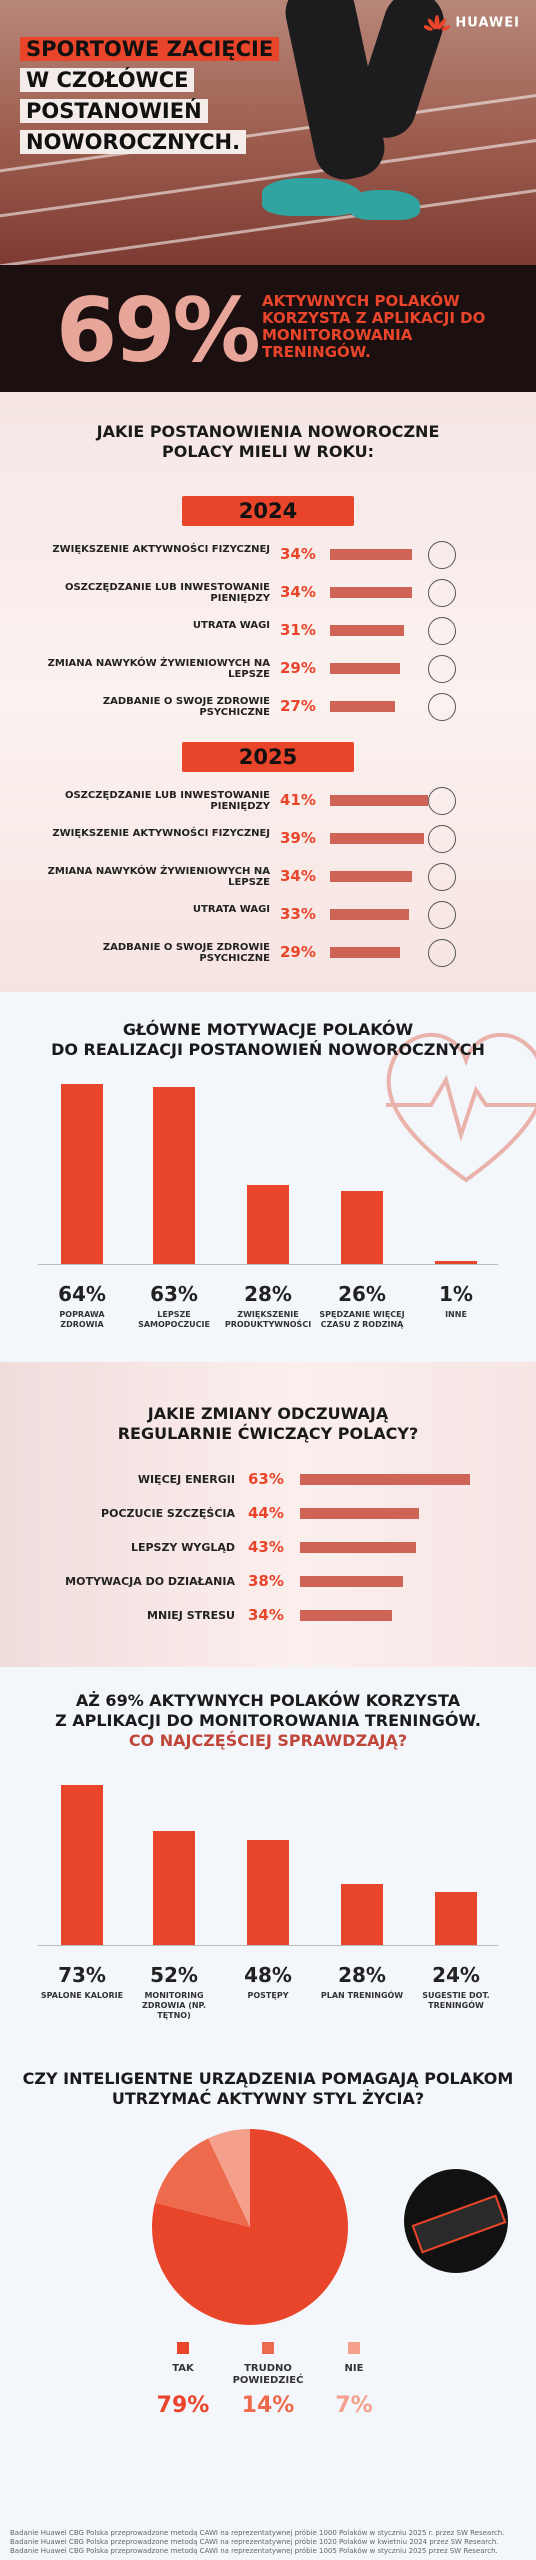 This screenshot has width=536, height=2560. Describe the element at coordinates (298, 914) in the screenshot. I see `resolution-value: 33%` at that location.